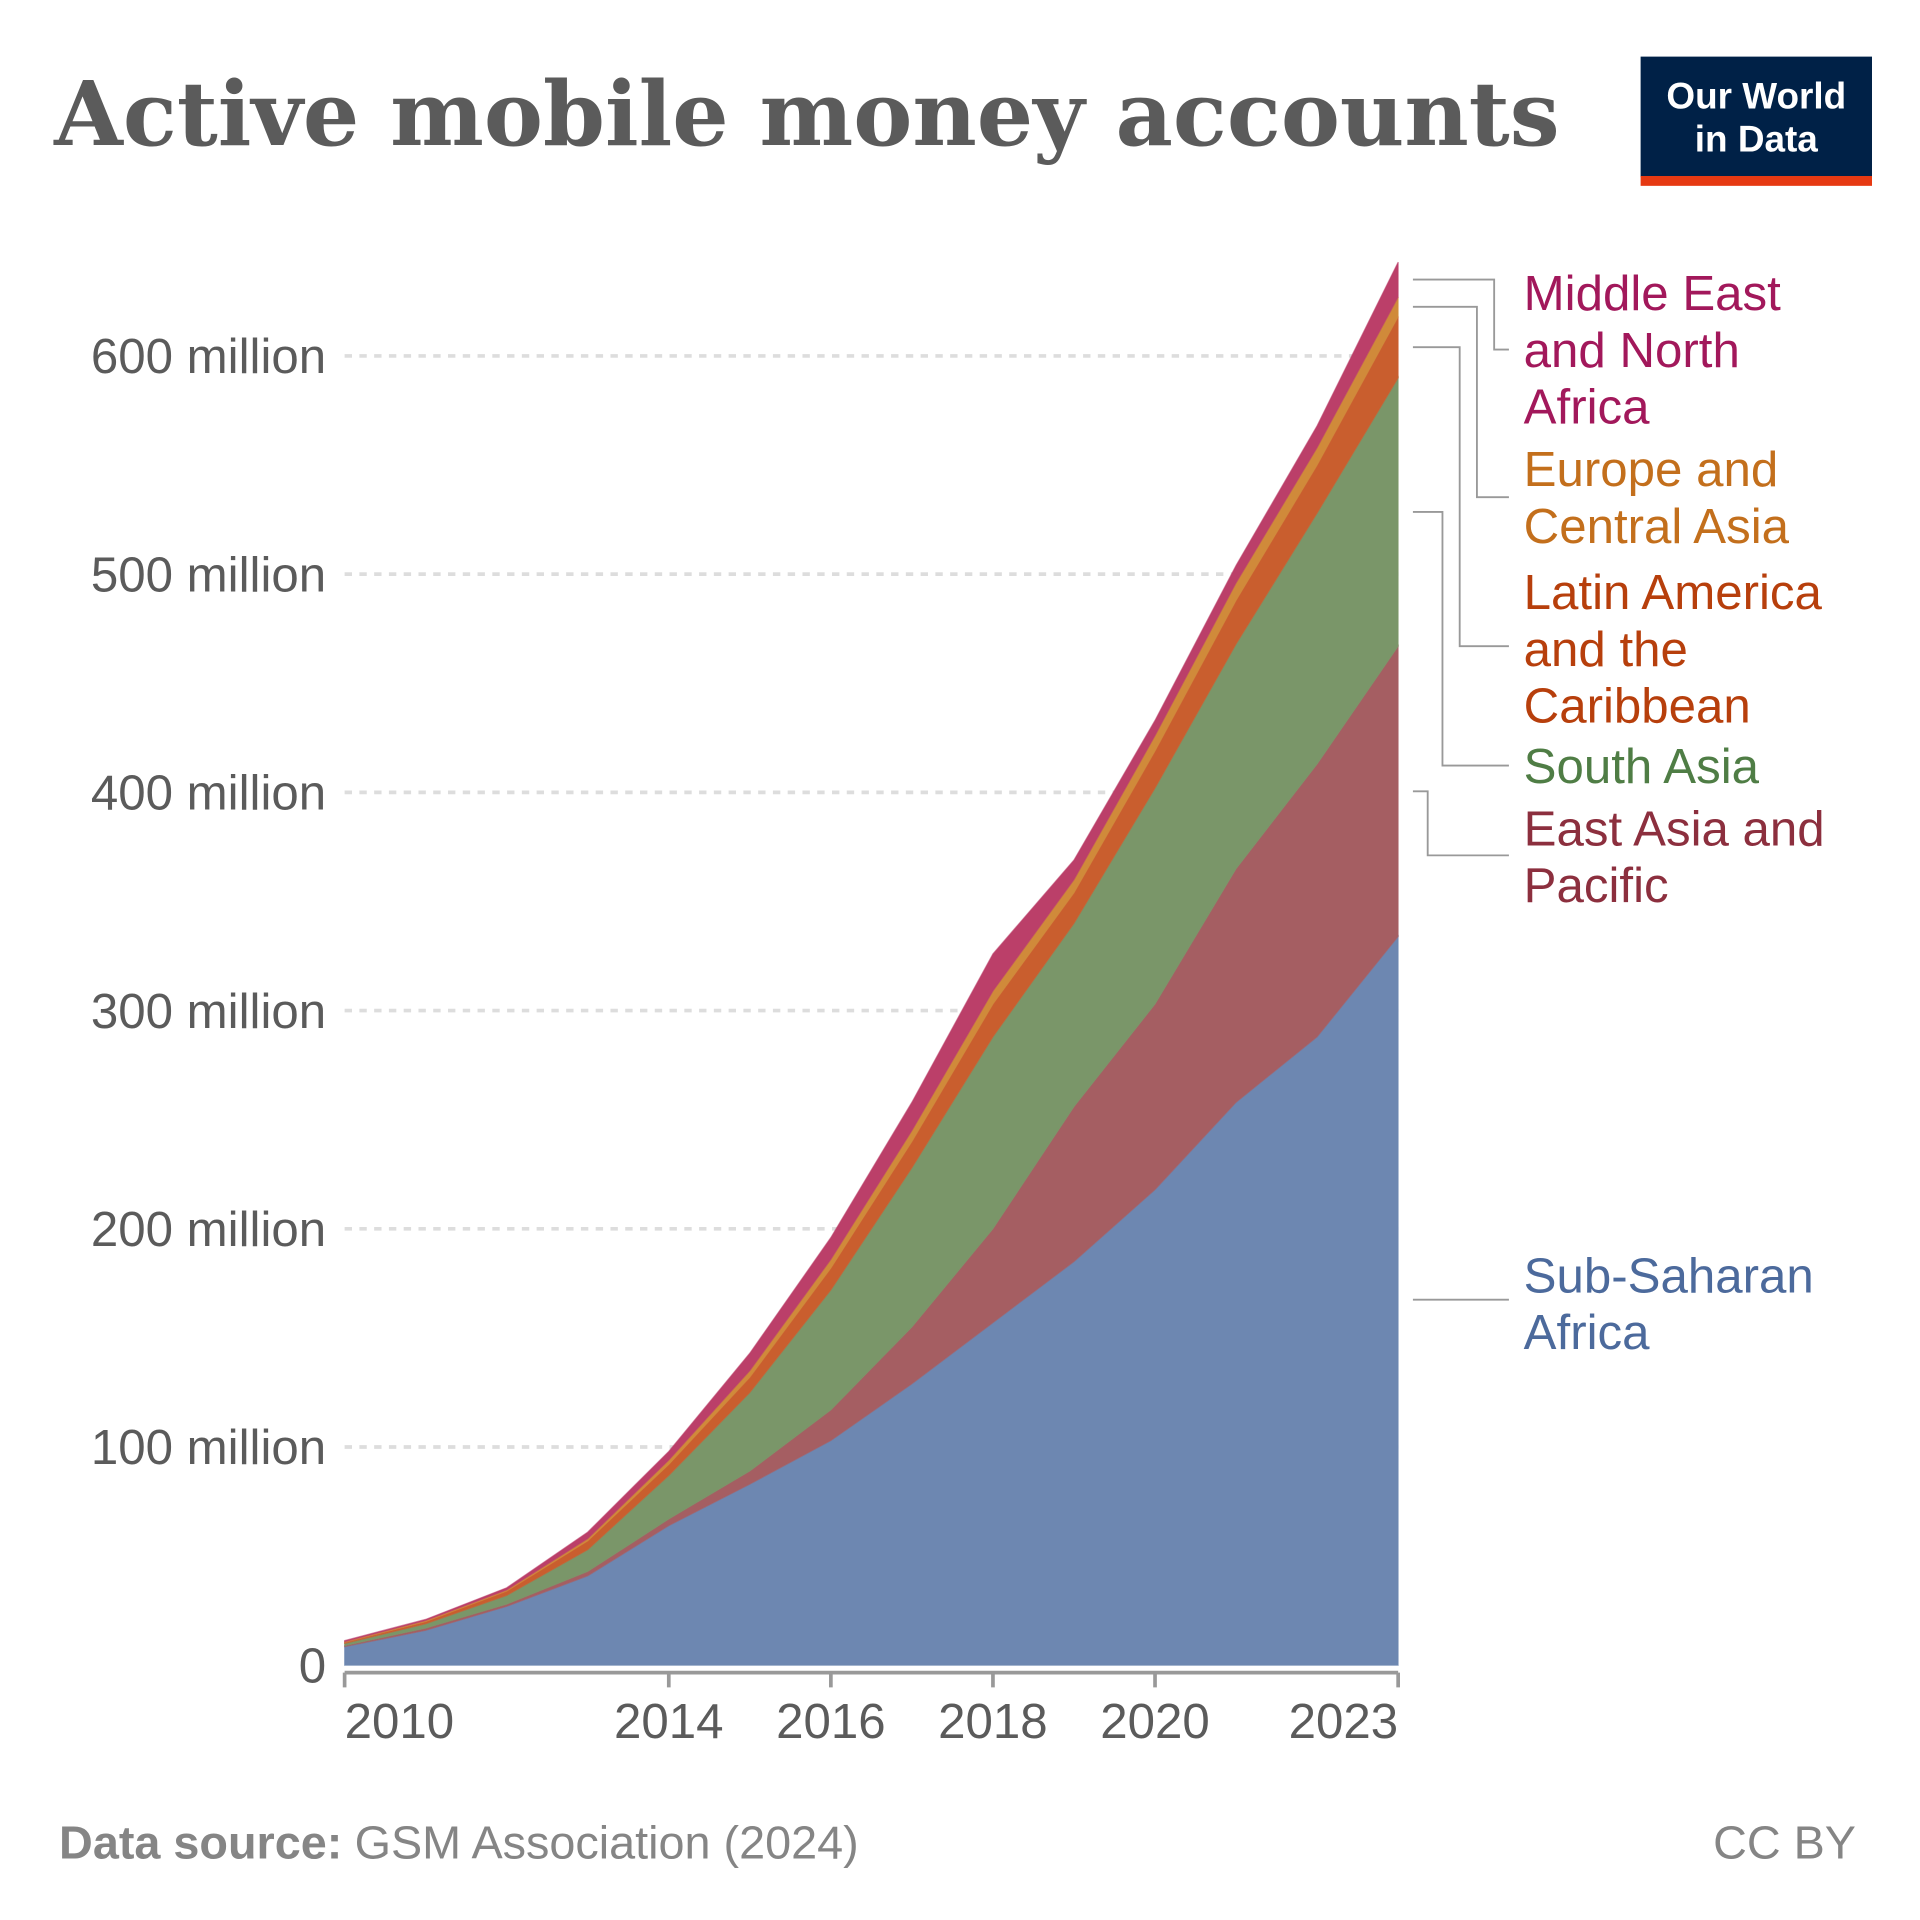 The width and height of the screenshot is (1920, 1920). Describe the element at coordinates (208, 1011) in the screenshot. I see `y-tick-label: 300 million` at that location.